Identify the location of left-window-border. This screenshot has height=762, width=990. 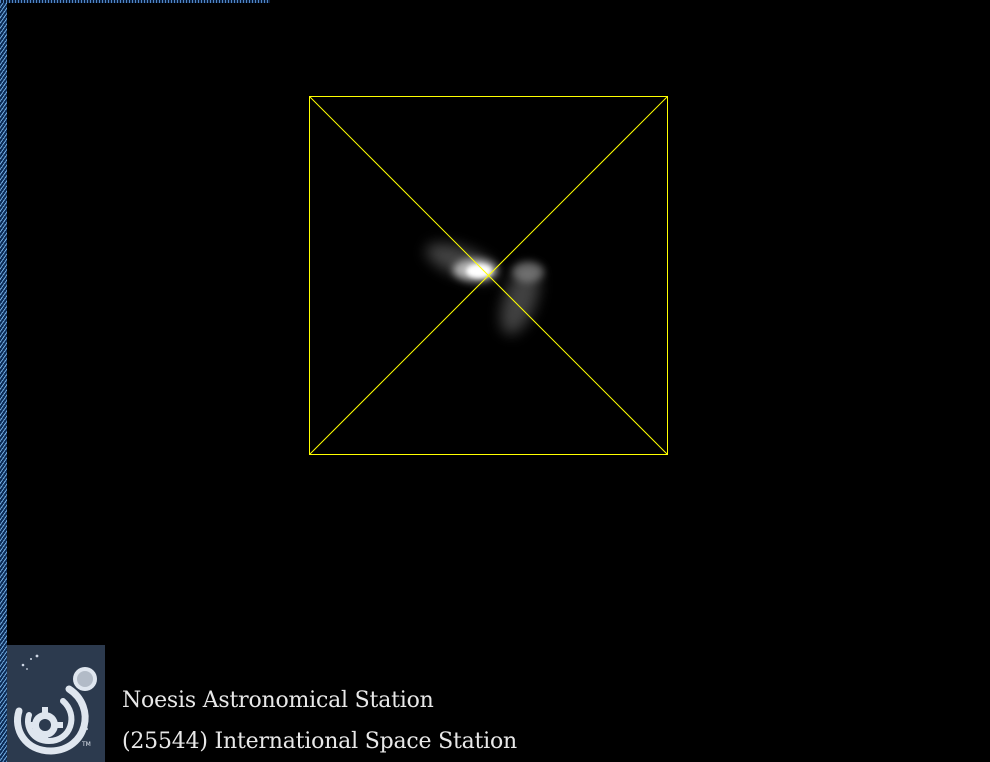
(3, 381).